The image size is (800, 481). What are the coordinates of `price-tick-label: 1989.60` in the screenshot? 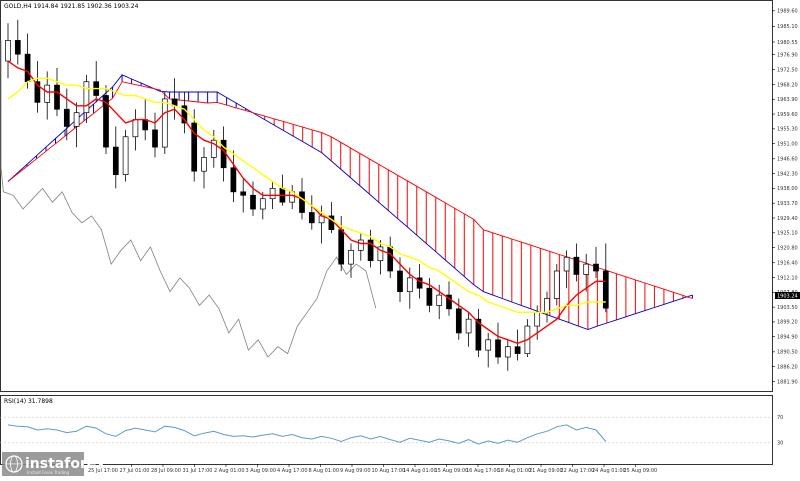 It's located at (787, 12).